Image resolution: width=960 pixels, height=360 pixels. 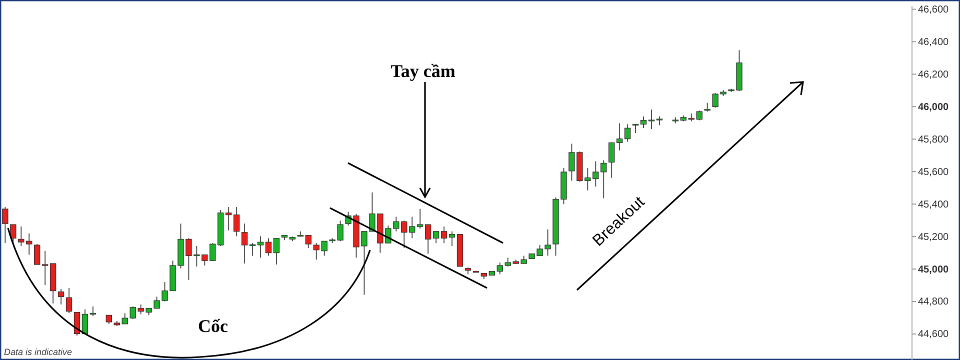 I want to click on y-tick-label: 46,600, so click(x=934, y=10).